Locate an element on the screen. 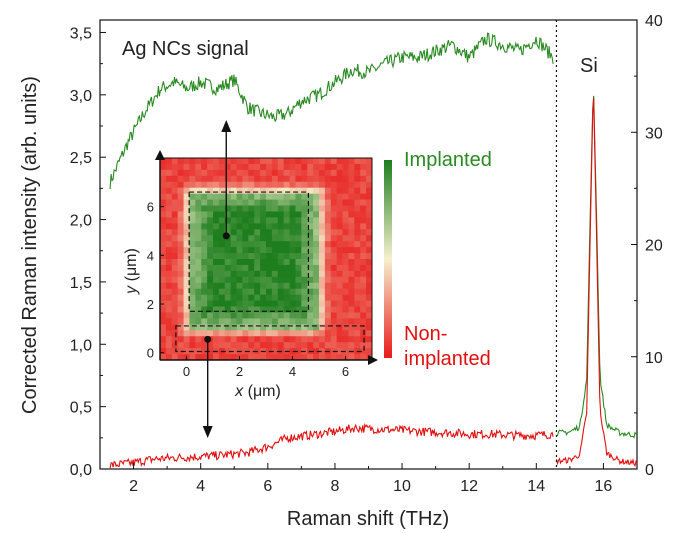 This screenshot has height=533, width=687. colorbar-top-label: Implanted is located at coordinates (448, 160).